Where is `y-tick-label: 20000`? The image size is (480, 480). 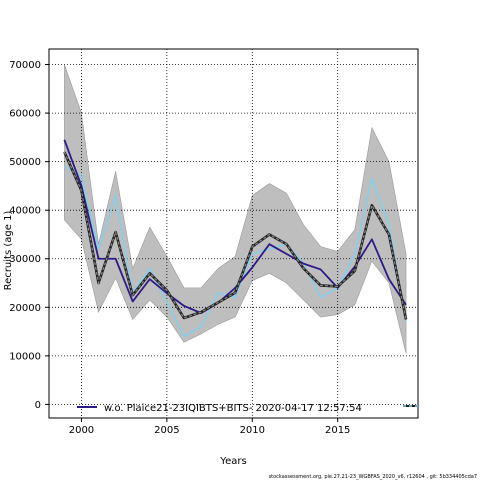 y-tick-label: 20000 is located at coordinates (25, 308).